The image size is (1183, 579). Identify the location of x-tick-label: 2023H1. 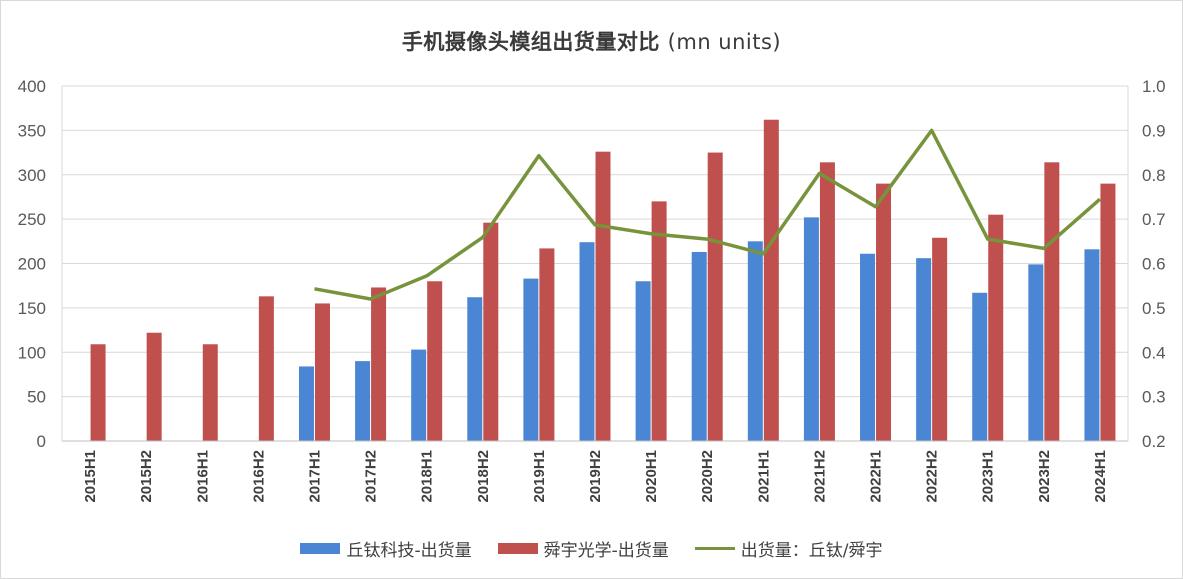
(988, 476).